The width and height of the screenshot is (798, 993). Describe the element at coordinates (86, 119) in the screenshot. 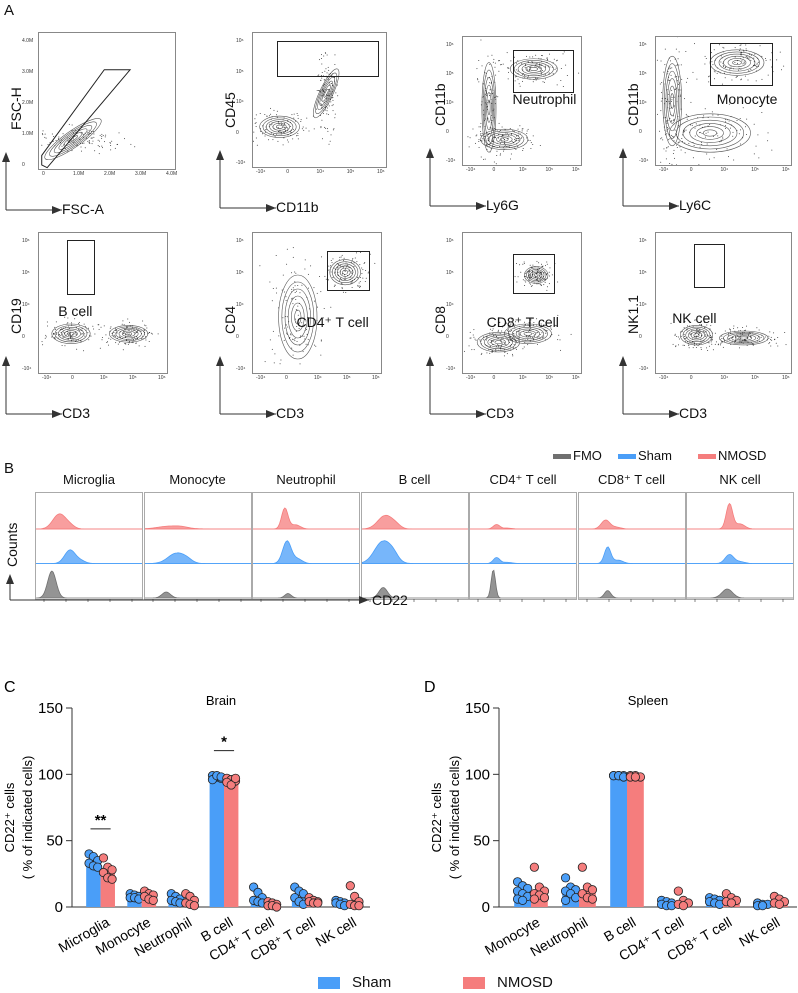

I see `singlet-gate` at that location.